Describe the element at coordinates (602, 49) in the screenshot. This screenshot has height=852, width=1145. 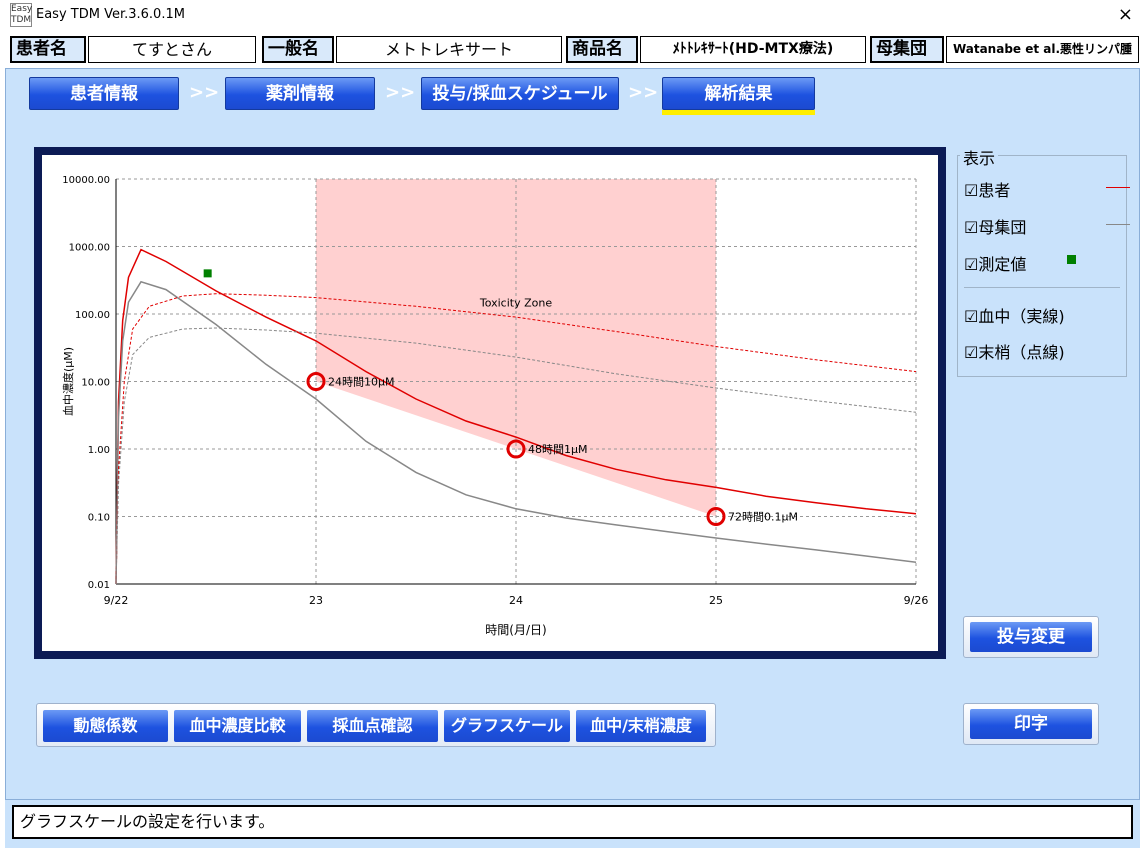
I see `product-name-label: 商品名` at that location.